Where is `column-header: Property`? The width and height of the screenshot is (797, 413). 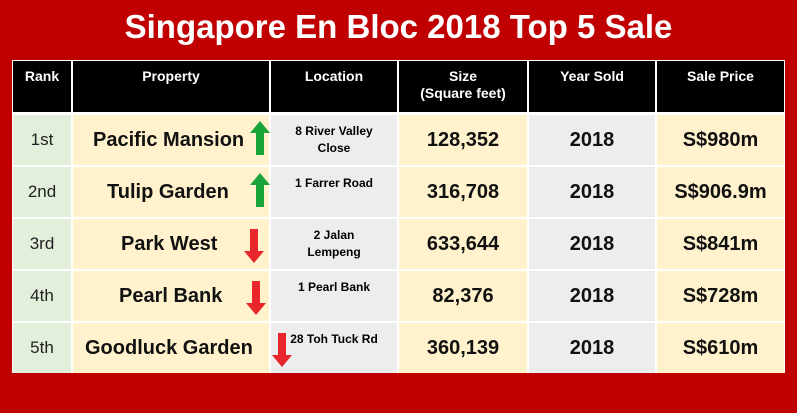 column-header: Property is located at coordinates (171, 86).